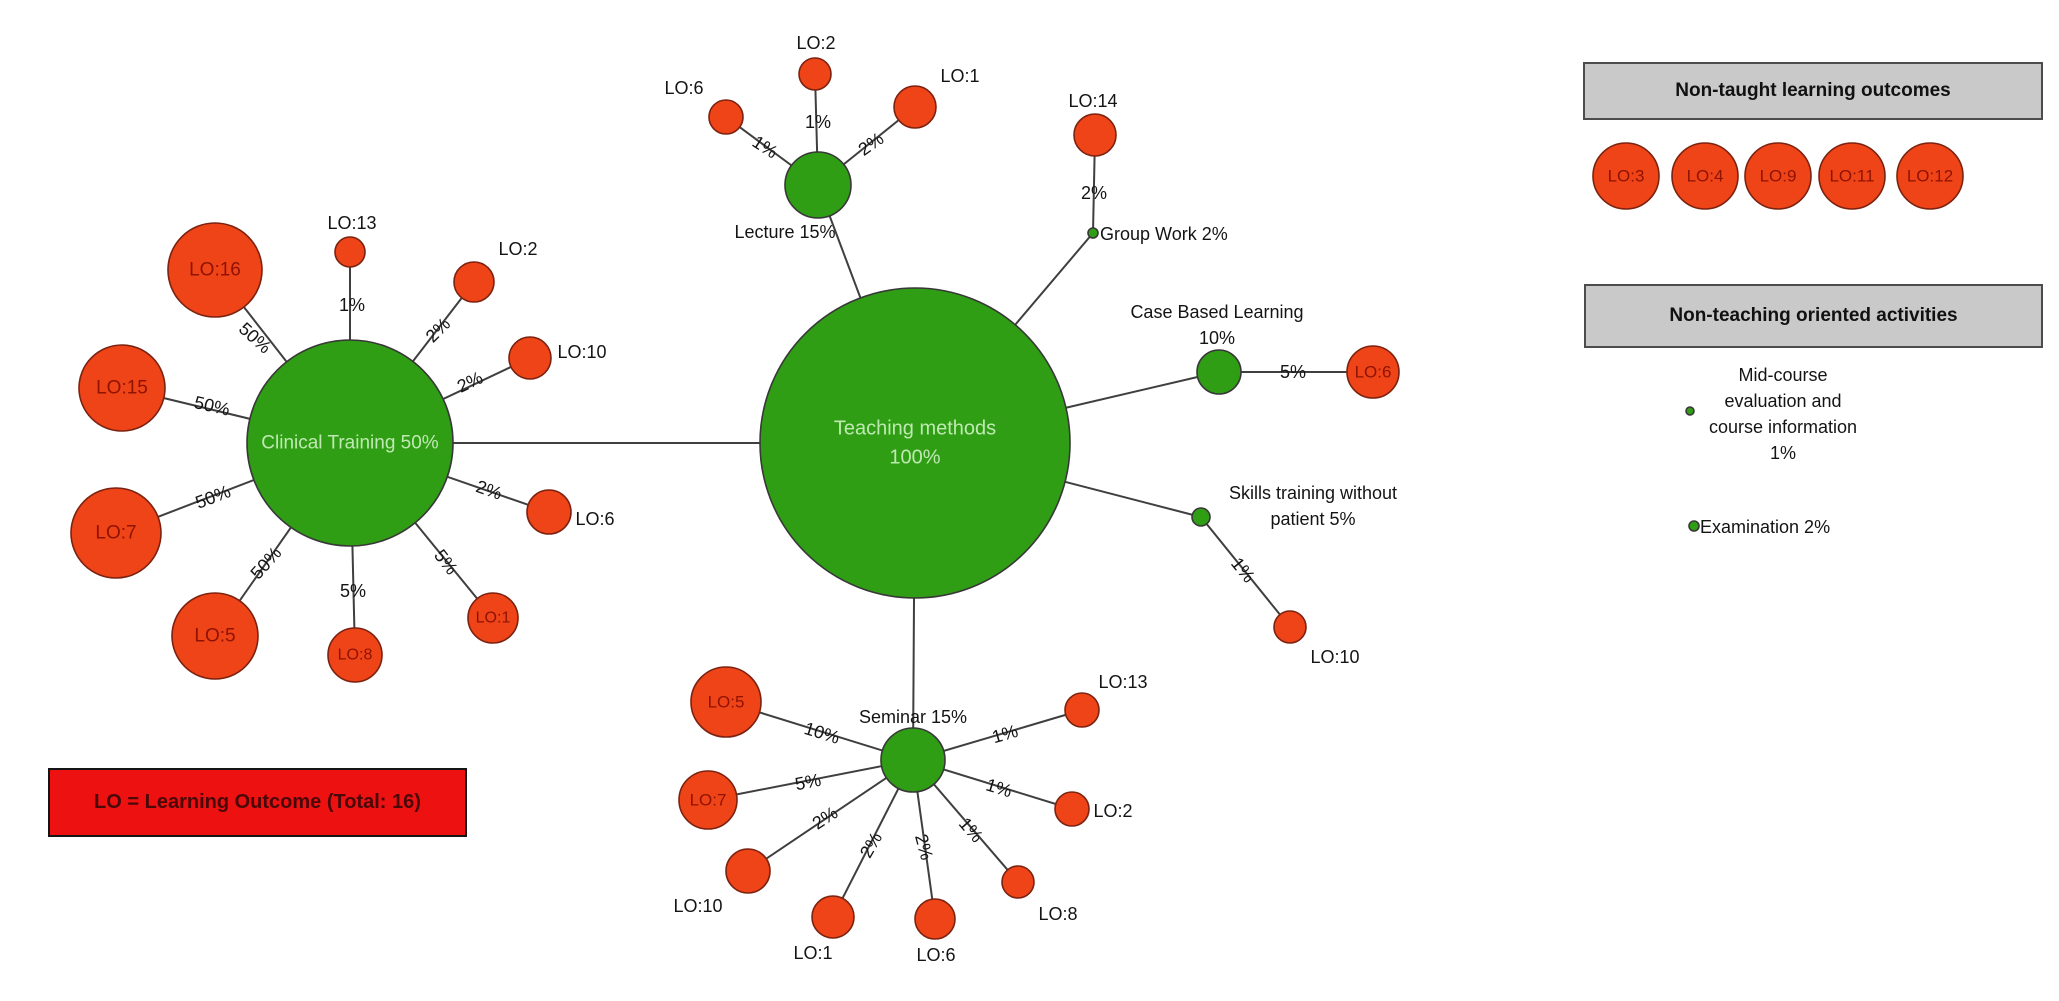  I want to click on node-label-n11: LO:11, so click(1851, 176).